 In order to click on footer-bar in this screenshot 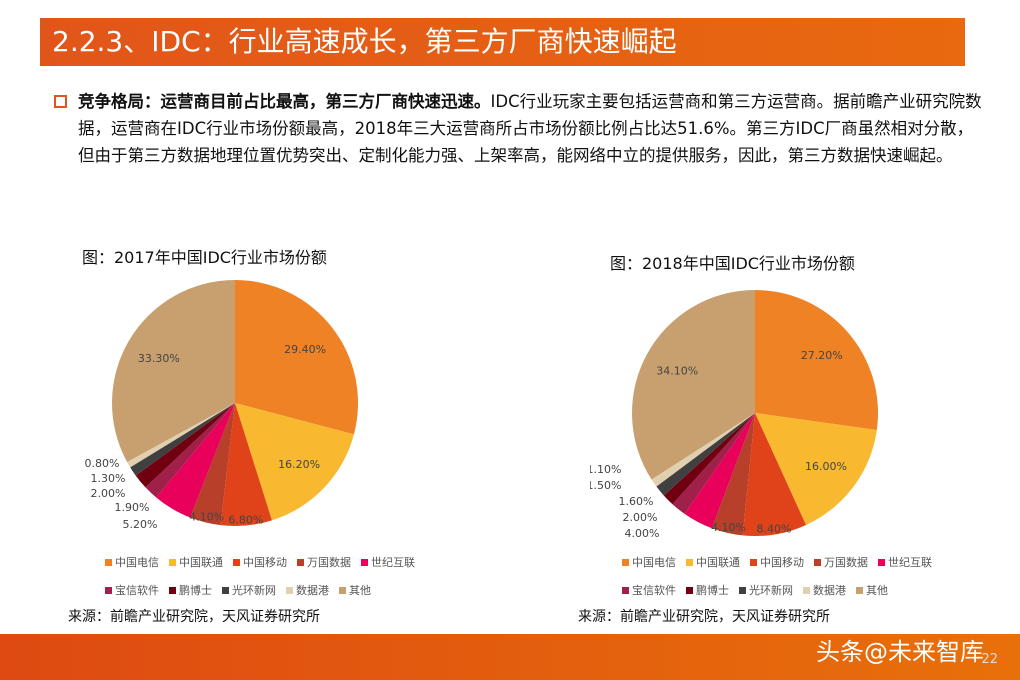, I will do `click(510, 657)`.